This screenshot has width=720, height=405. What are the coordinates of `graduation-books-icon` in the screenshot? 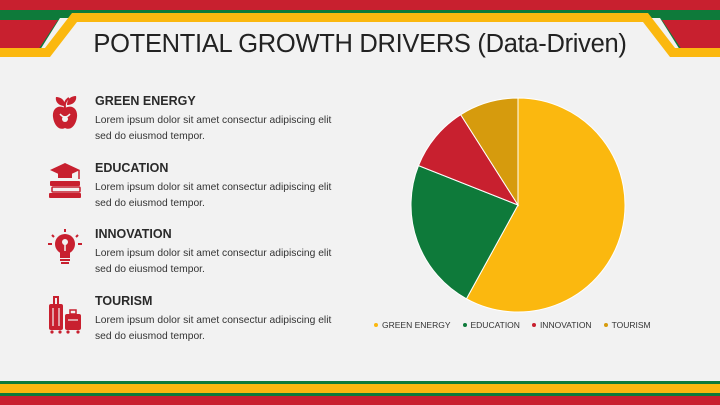 It's located at (65, 180).